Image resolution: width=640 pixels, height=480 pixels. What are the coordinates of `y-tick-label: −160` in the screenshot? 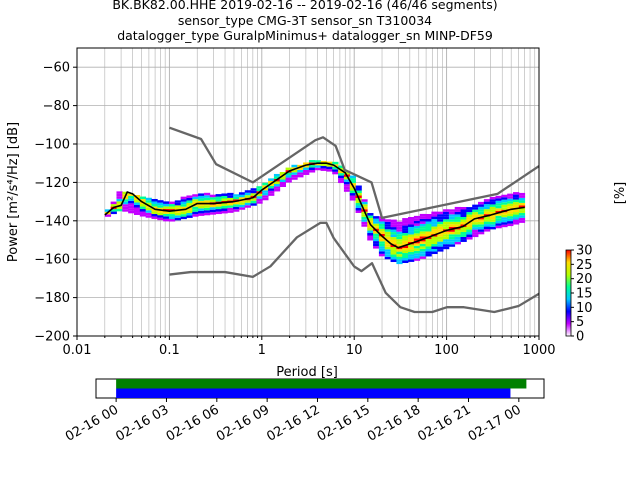 It's located at (52, 260).